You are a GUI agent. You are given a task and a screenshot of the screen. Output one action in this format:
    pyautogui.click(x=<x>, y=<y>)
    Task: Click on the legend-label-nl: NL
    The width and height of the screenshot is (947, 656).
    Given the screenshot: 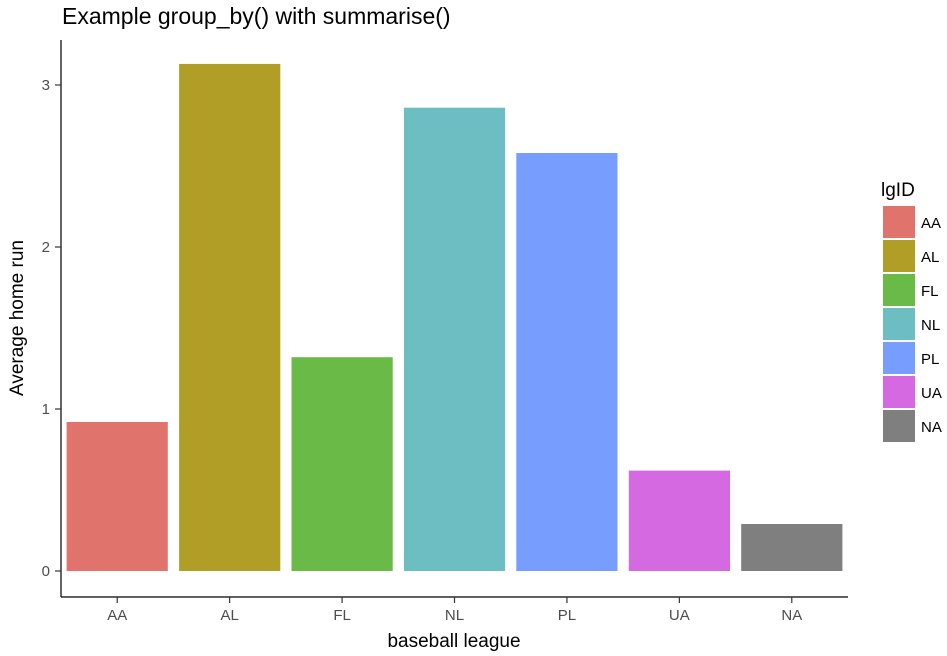 What is the action you would take?
    pyautogui.click(x=930, y=325)
    